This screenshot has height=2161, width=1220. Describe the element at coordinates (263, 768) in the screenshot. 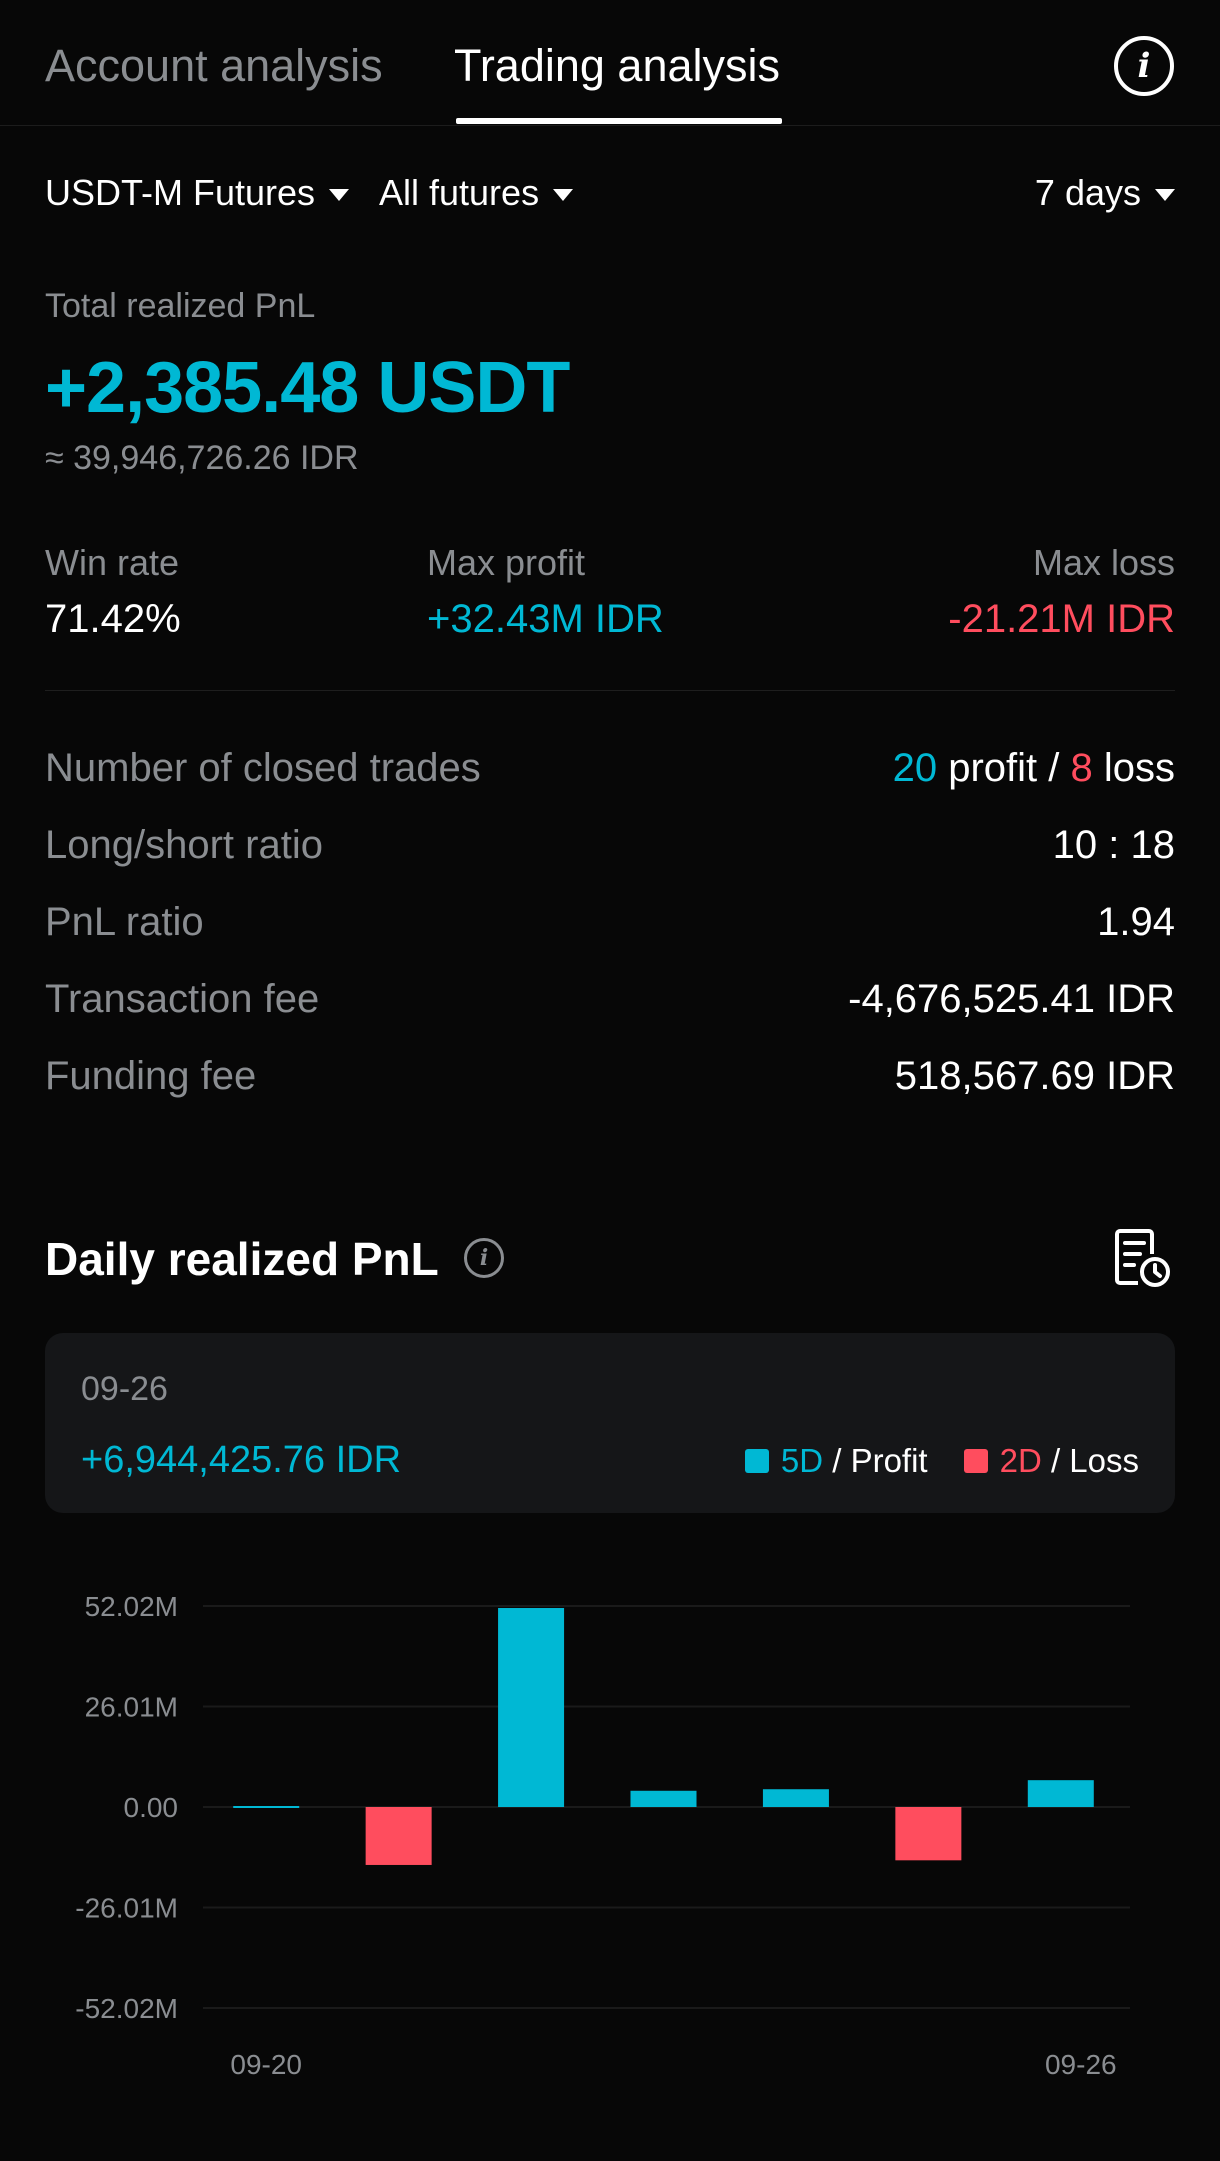

I see `closed-trades-label: Number of closed trades` at that location.